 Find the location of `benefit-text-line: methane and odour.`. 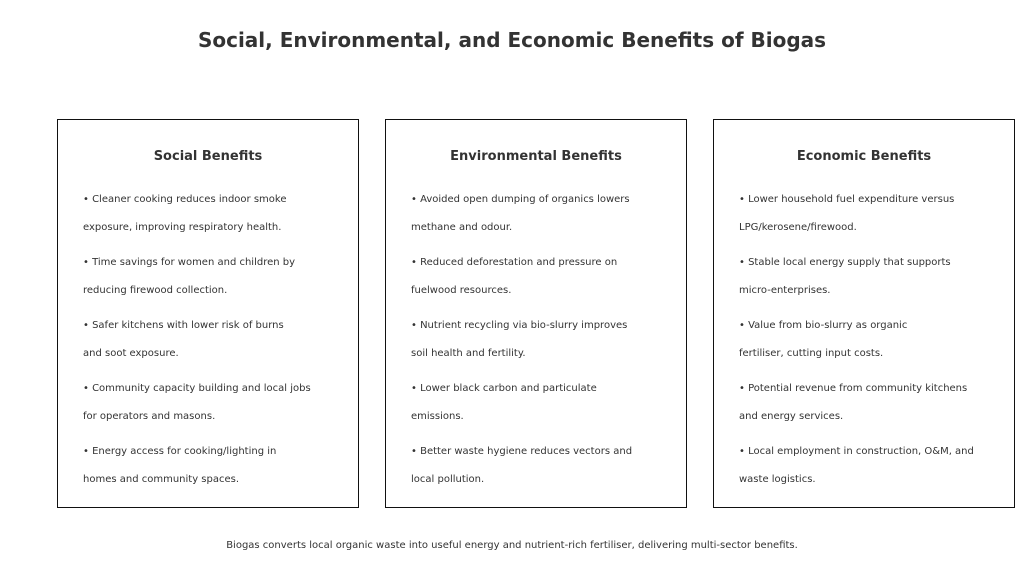

benefit-text-line: methane and odour. is located at coordinates (462, 227).